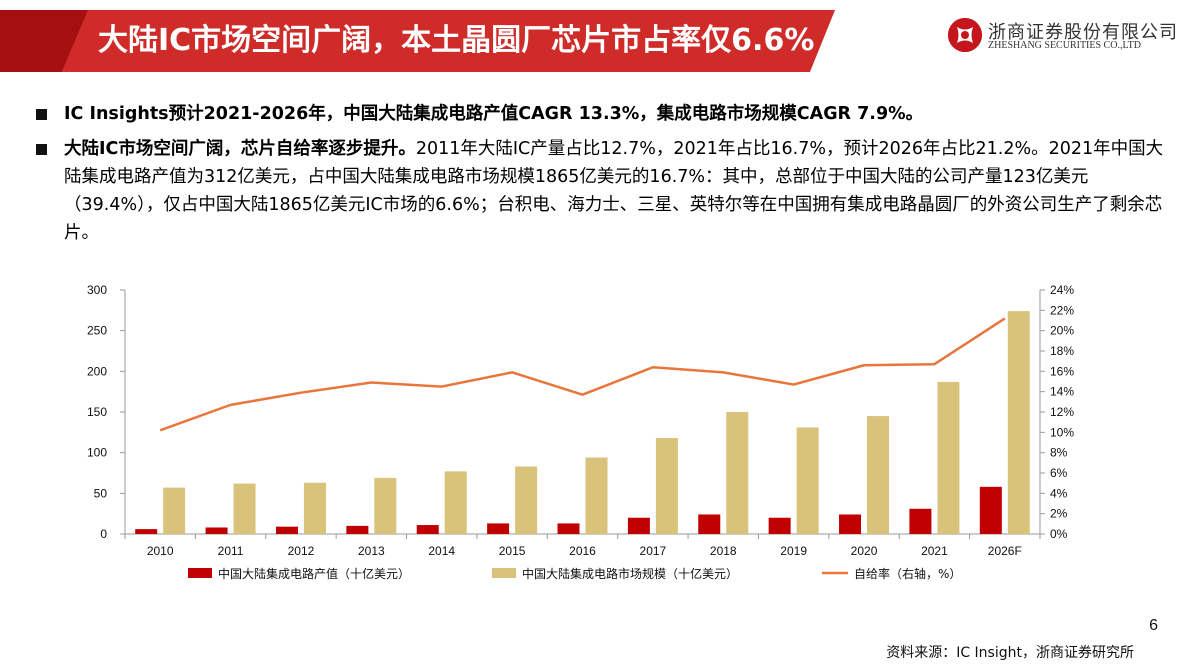 This screenshot has height=669, width=1190. What do you see at coordinates (97, 412) in the screenshot?
I see `left-tick-label: 150` at bounding box center [97, 412].